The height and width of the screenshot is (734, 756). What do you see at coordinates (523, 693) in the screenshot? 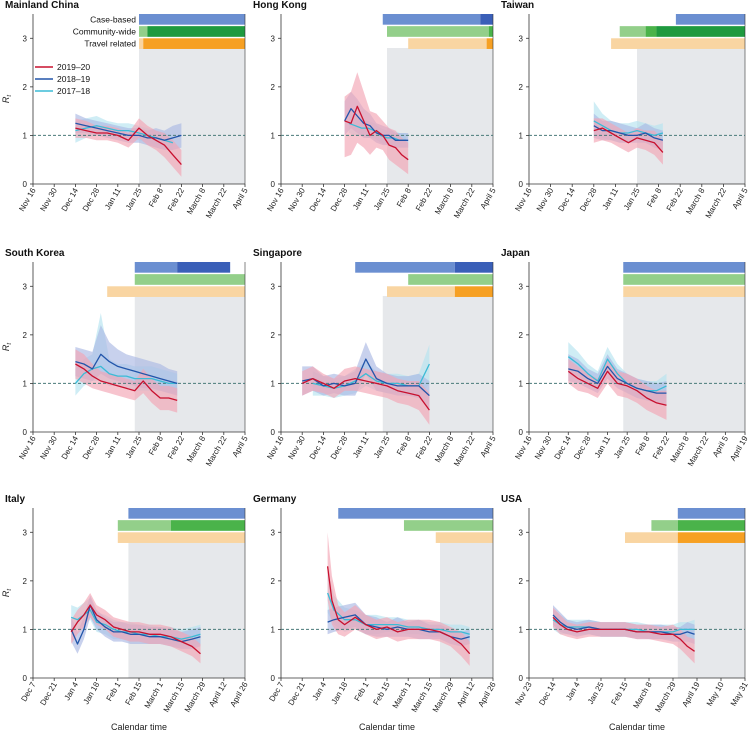
I see `x-tick-label: Nov 23` at bounding box center [523, 693].